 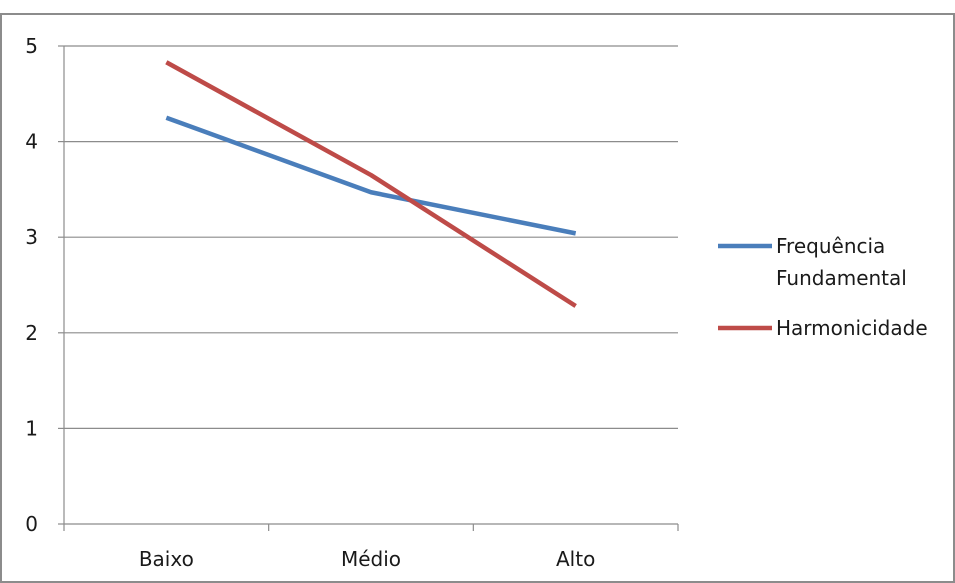 What do you see at coordinates (31, 428) in the screenshot?
I see `y-tick-label: 1` at bounding box center [31, 428].